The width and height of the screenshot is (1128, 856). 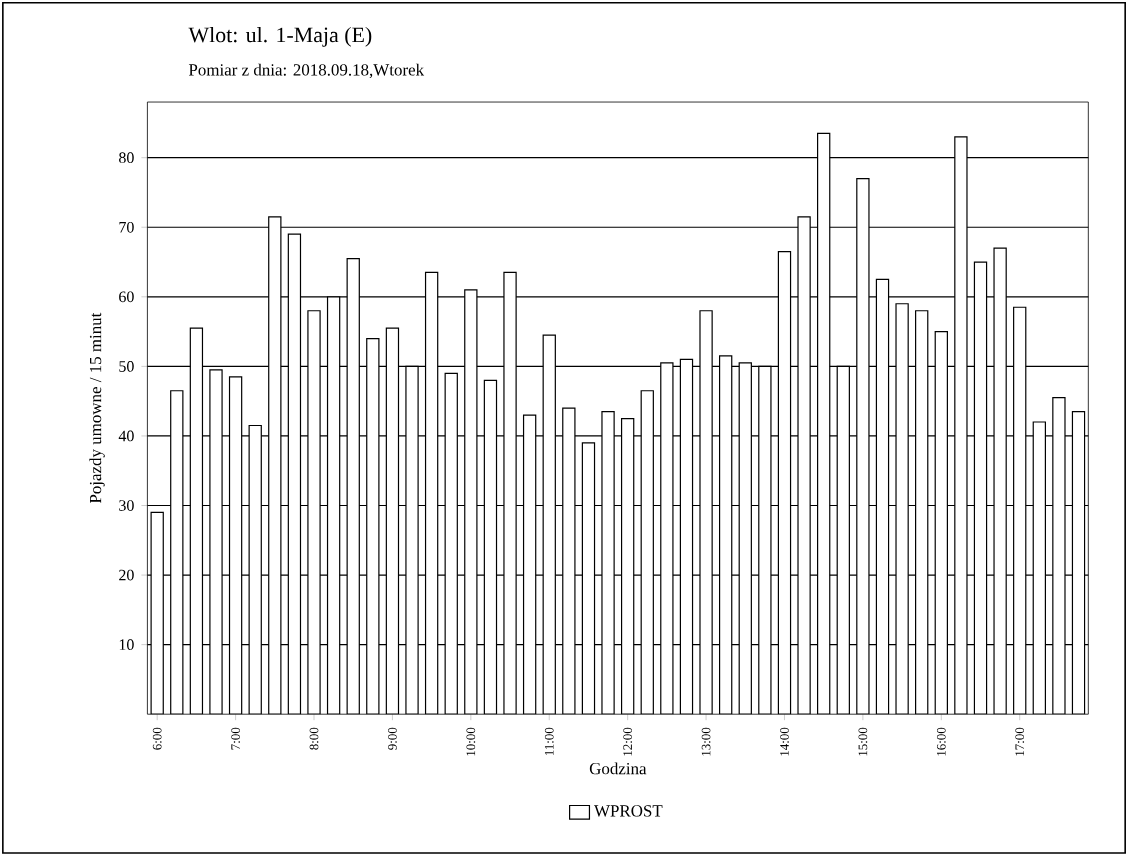 What do you see at coordinates (628, 811) in the screenshot?
I see `legend-label: WPROST` at bounding box center [628, 811].